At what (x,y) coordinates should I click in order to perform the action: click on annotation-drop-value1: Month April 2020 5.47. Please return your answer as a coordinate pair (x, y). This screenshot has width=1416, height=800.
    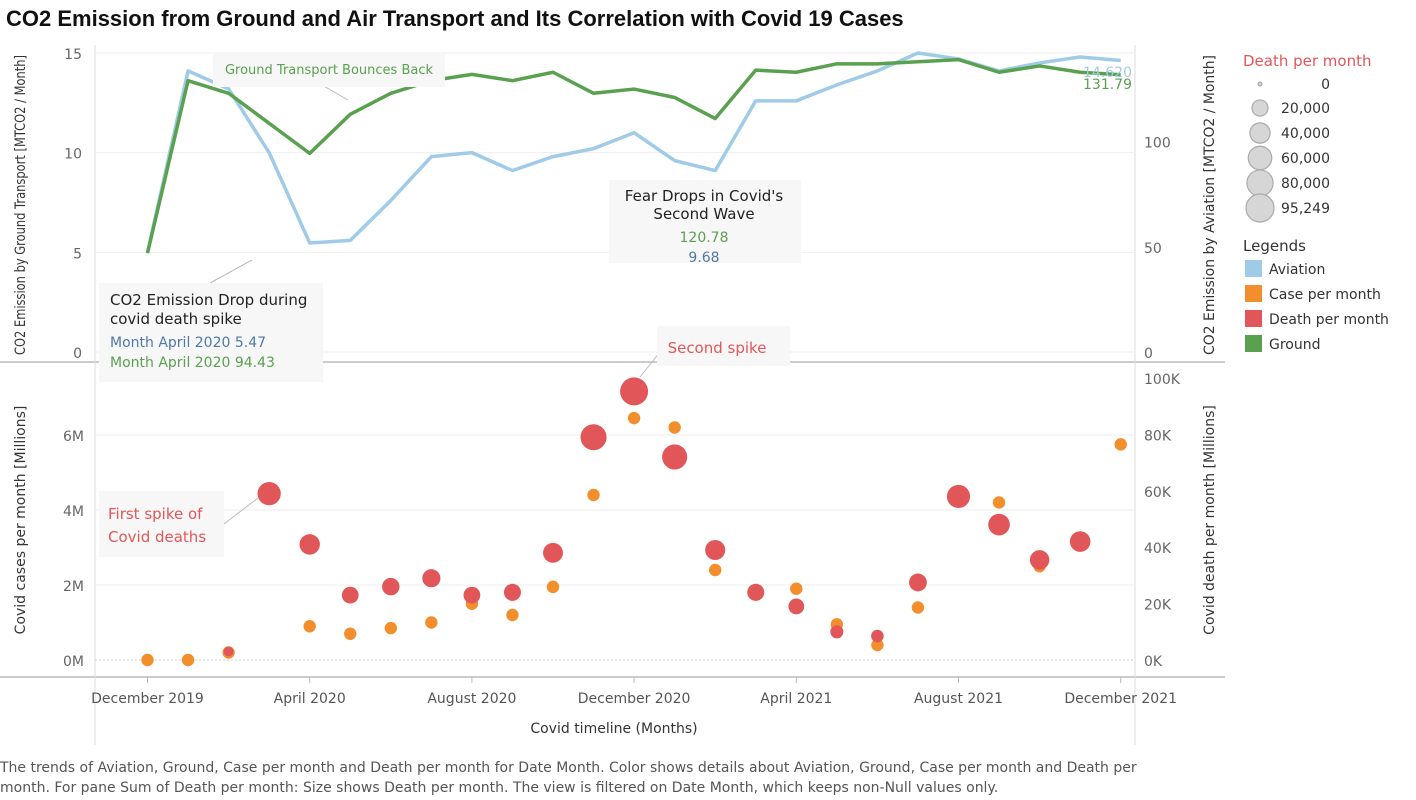
    Looking at the image, I should click on (188, 343).